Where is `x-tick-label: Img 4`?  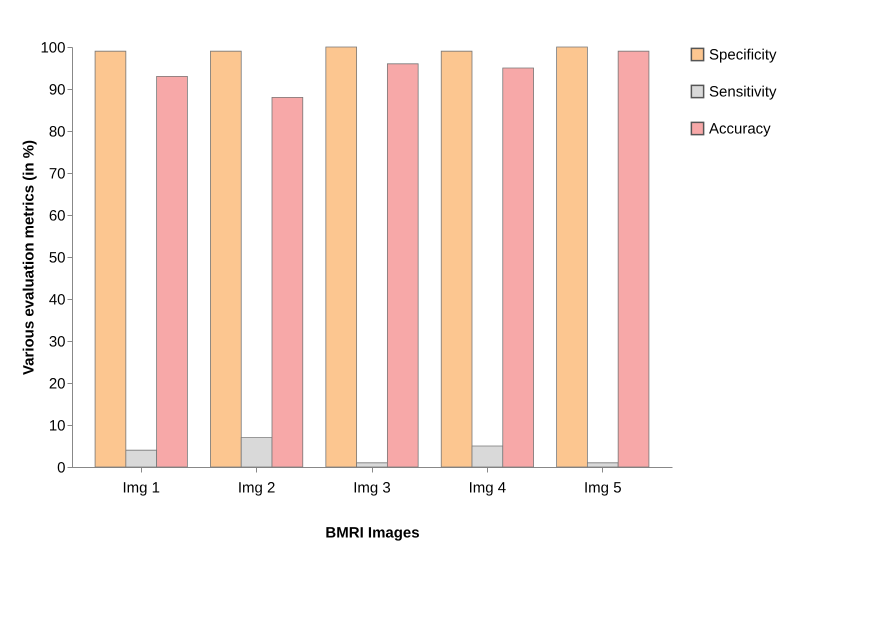
x-tick-label: Img 4 is located at coordinates (487, 488).